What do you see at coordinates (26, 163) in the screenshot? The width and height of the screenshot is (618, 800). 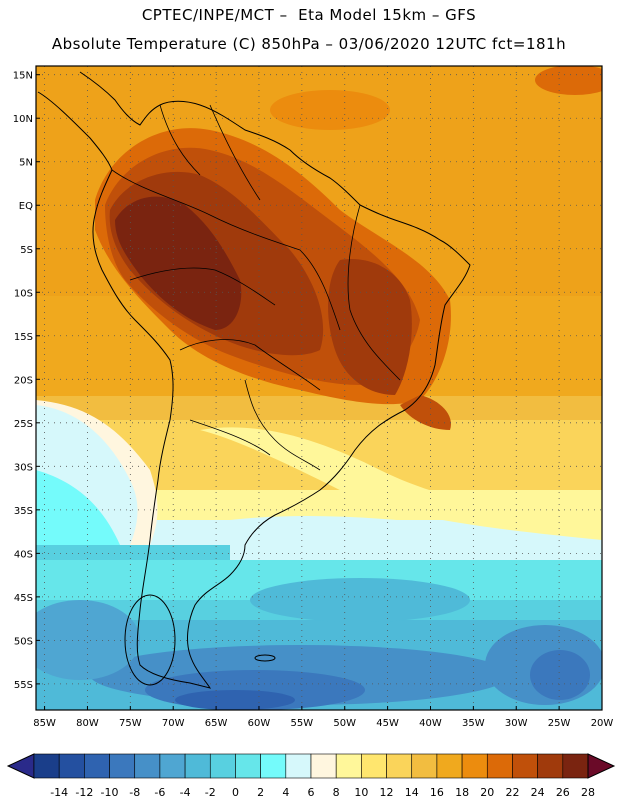 I see `lat-tick-label: 5N` at bounding box center [26, 163].